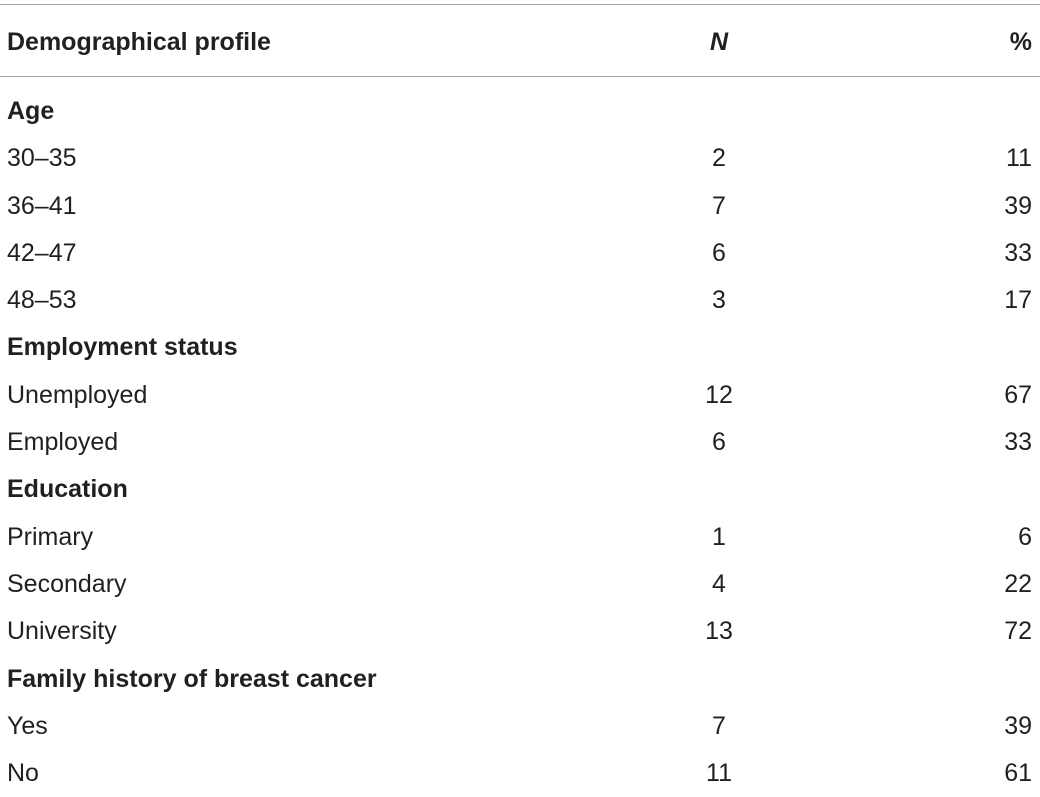 The width and height of the screenshot is (1040, 797). Describe the element at coordinates (31, 111) in the screenshot. I see `section-heading-label: Age` at that location.